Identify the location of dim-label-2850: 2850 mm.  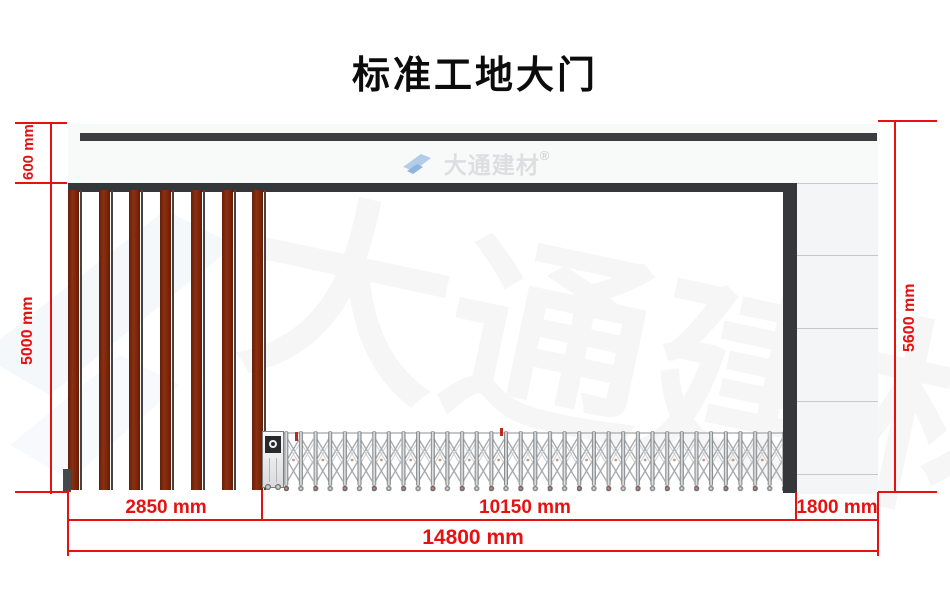
(166, 507).